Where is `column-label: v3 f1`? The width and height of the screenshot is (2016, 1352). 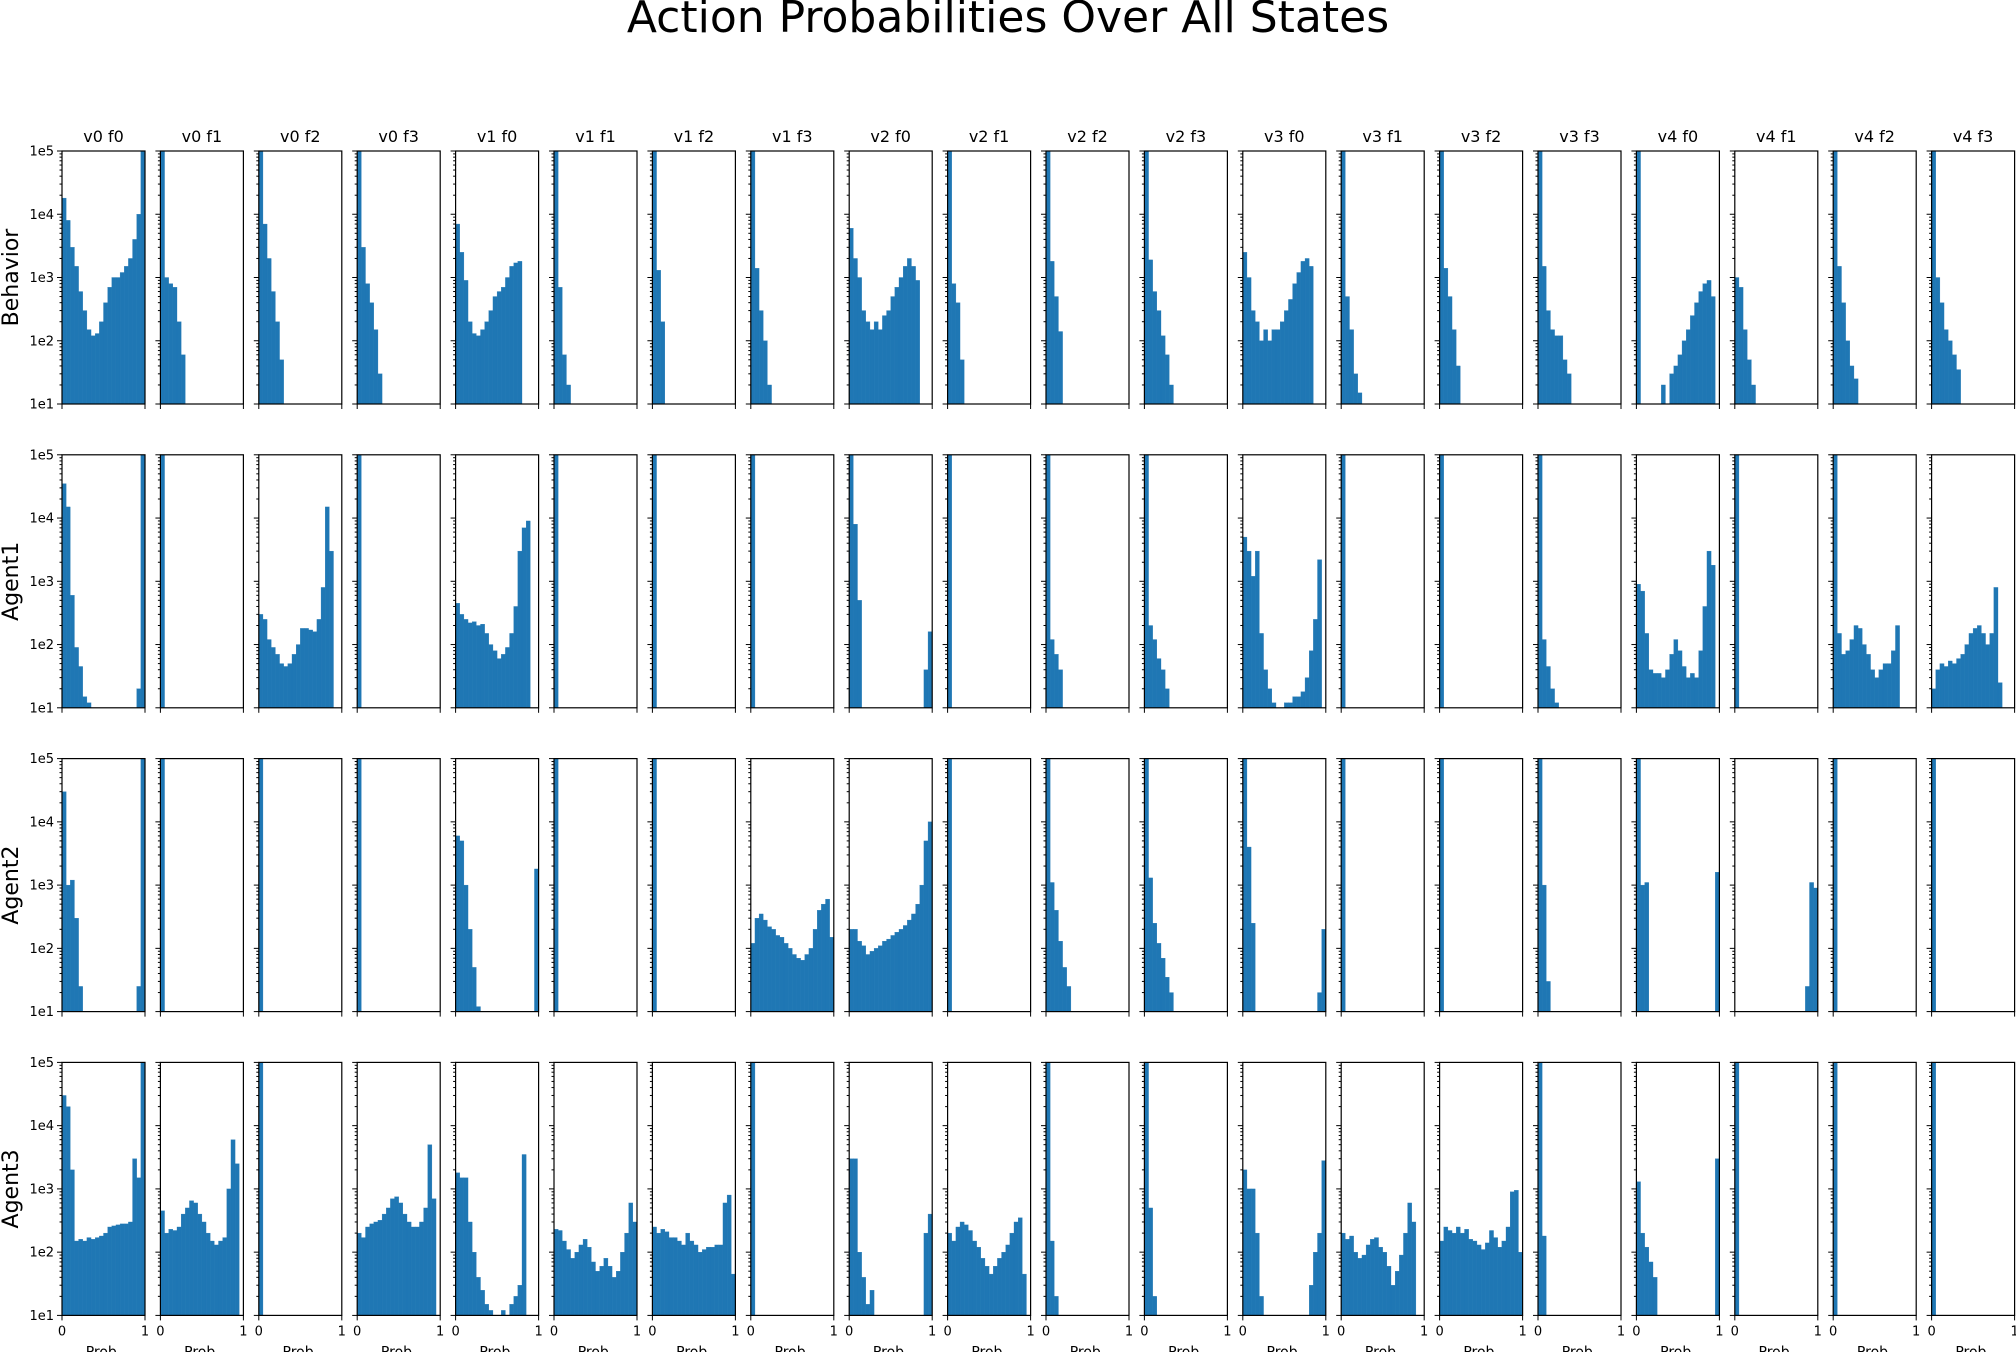
column-label: v3 f1 is located at coordinates (1382, 136).